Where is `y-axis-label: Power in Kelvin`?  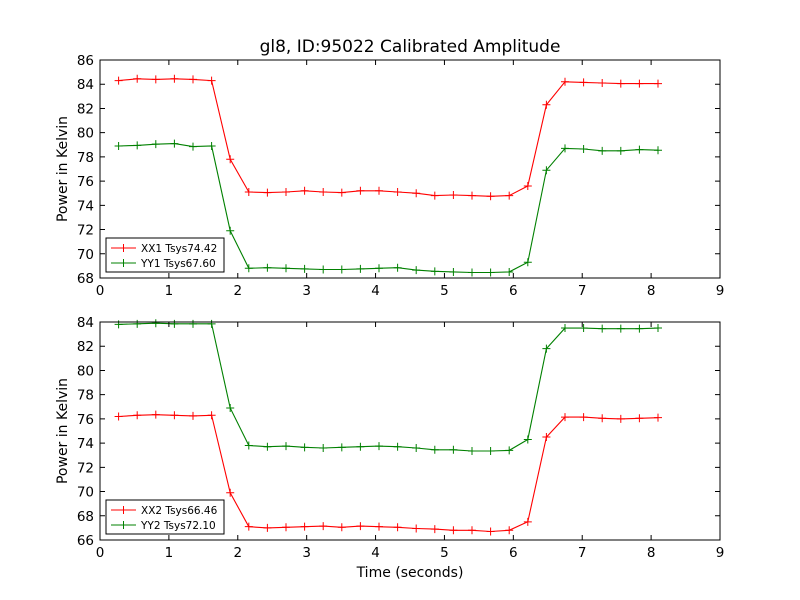 y-axis-label: Power in Kelvin is located at coordinates (63, 431).